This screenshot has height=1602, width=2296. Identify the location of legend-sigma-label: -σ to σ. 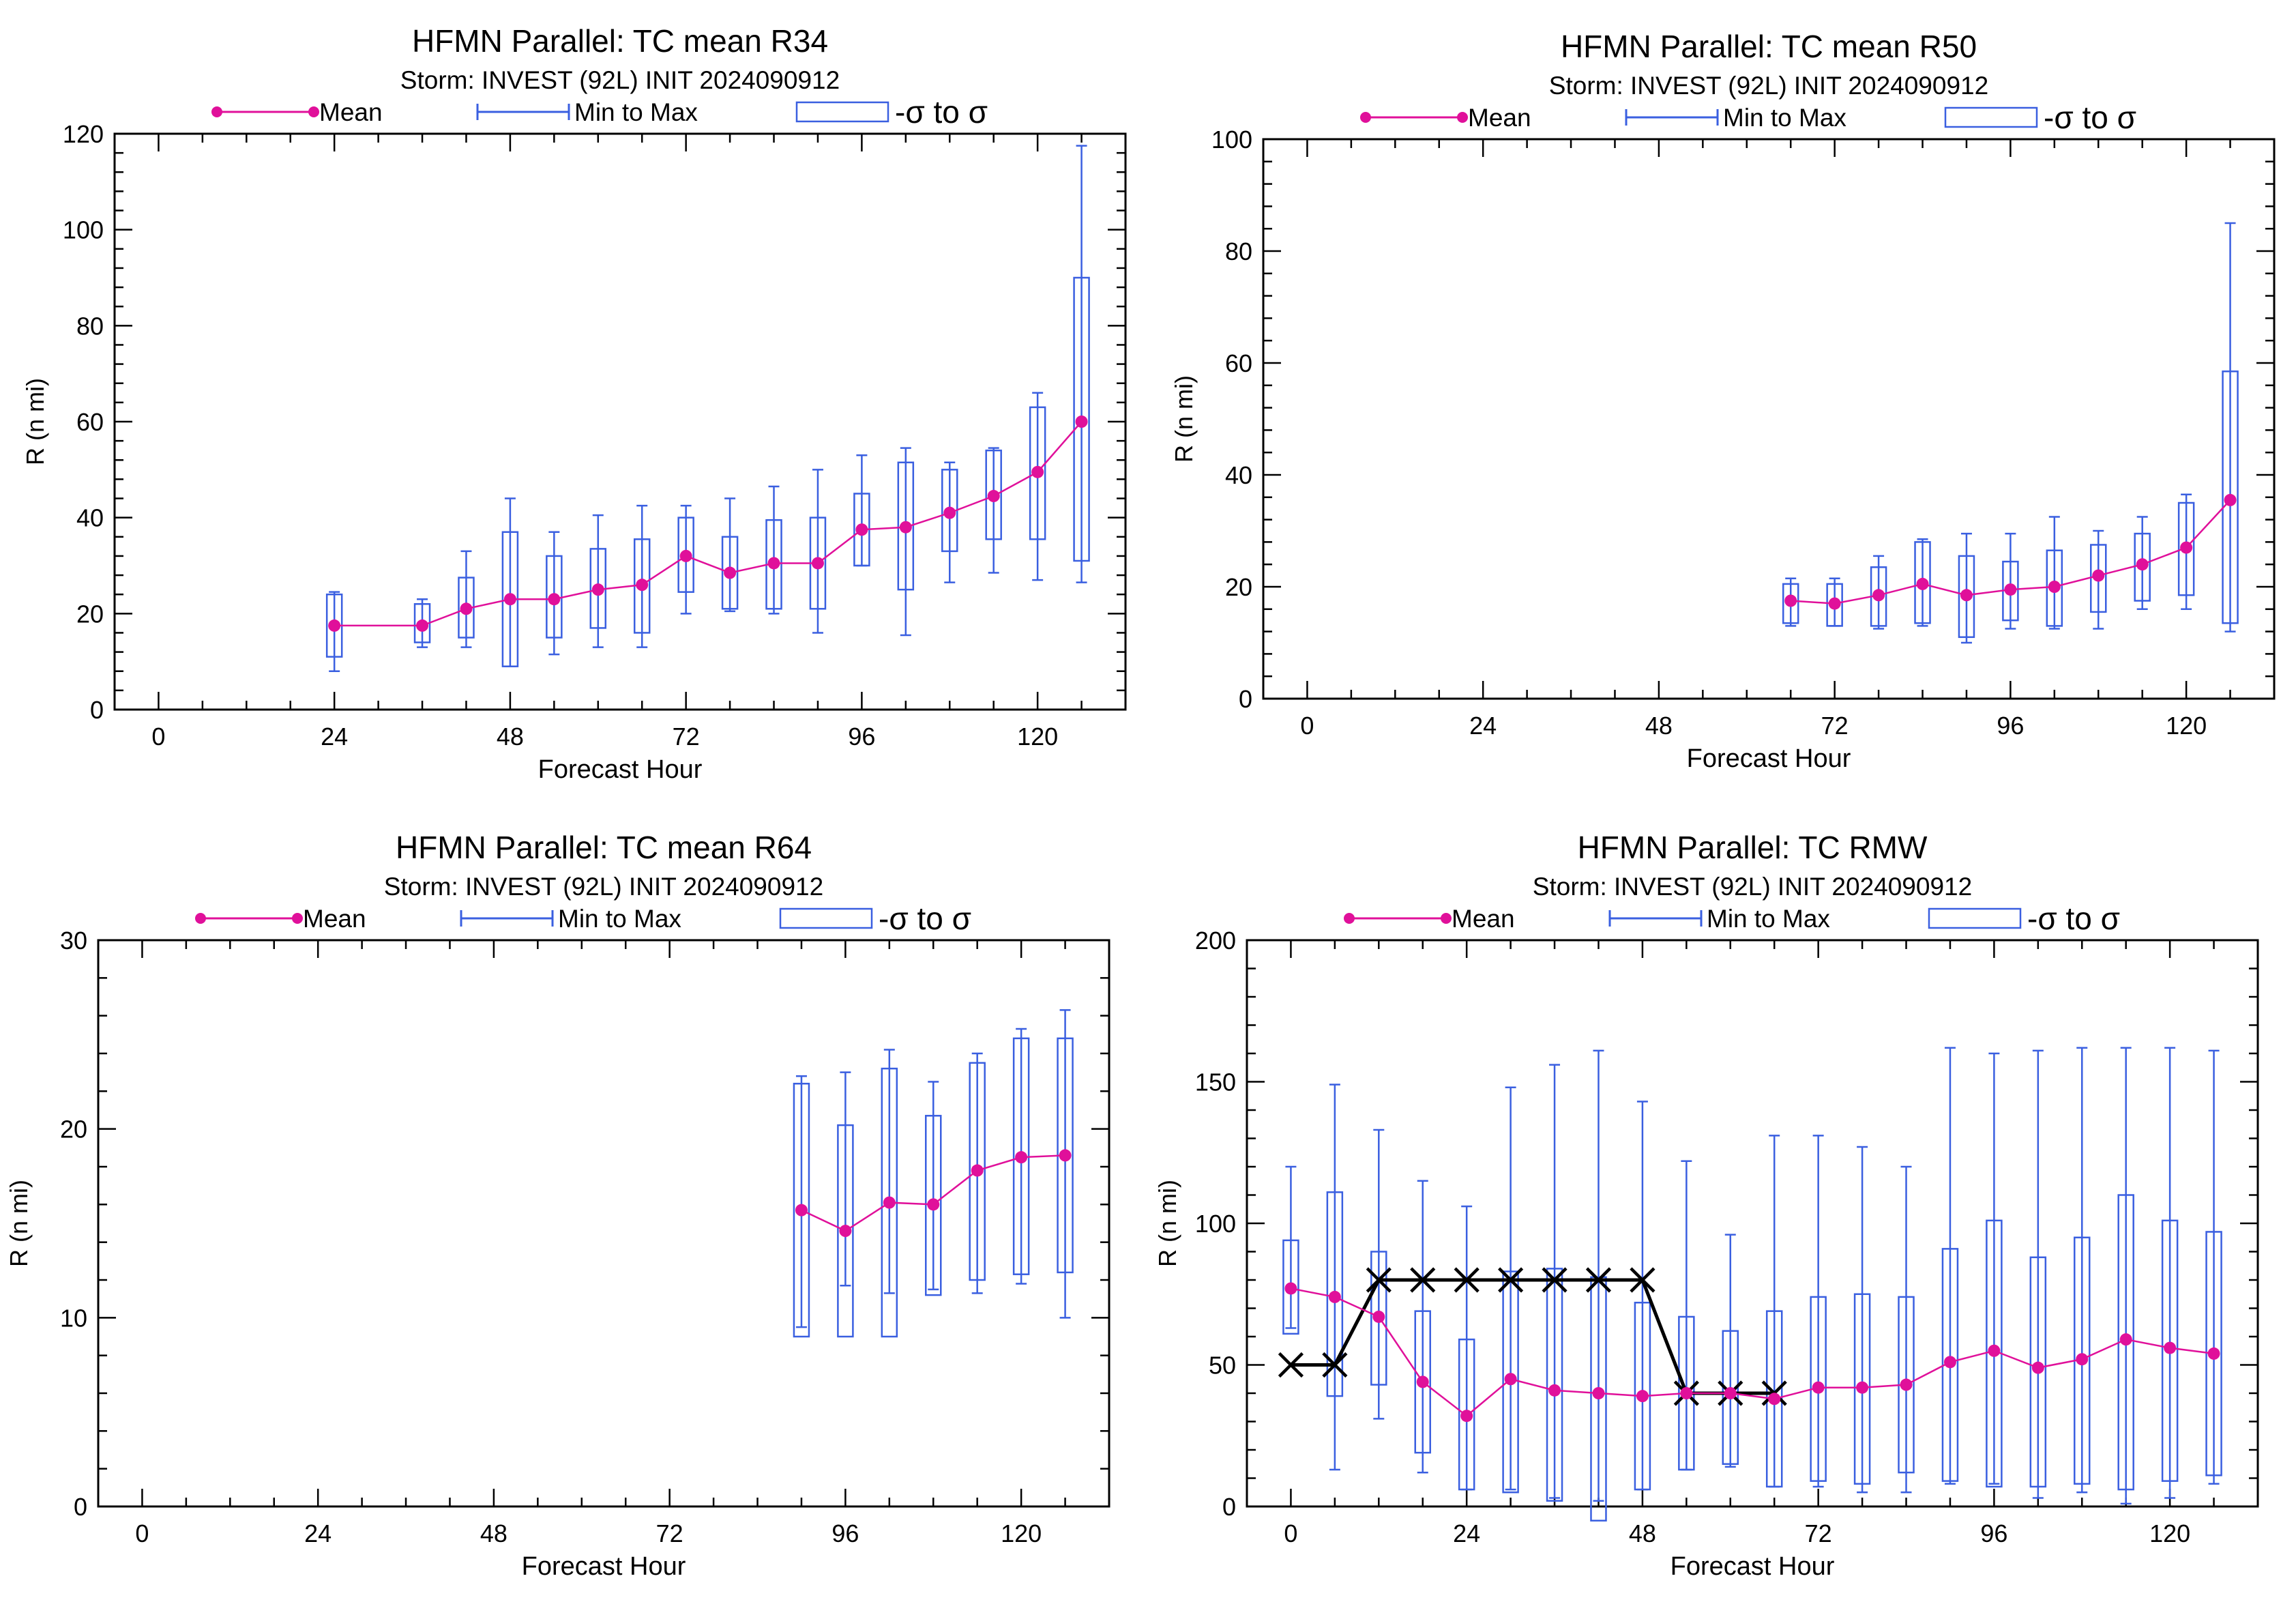
(925, 918).